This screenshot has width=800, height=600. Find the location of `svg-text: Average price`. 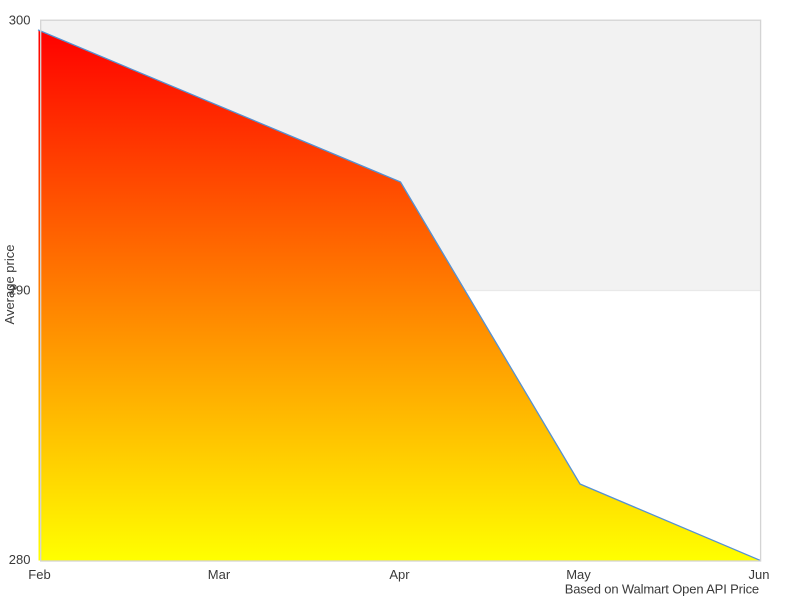

svg-text: Average price is located at coordinates (9, 285).